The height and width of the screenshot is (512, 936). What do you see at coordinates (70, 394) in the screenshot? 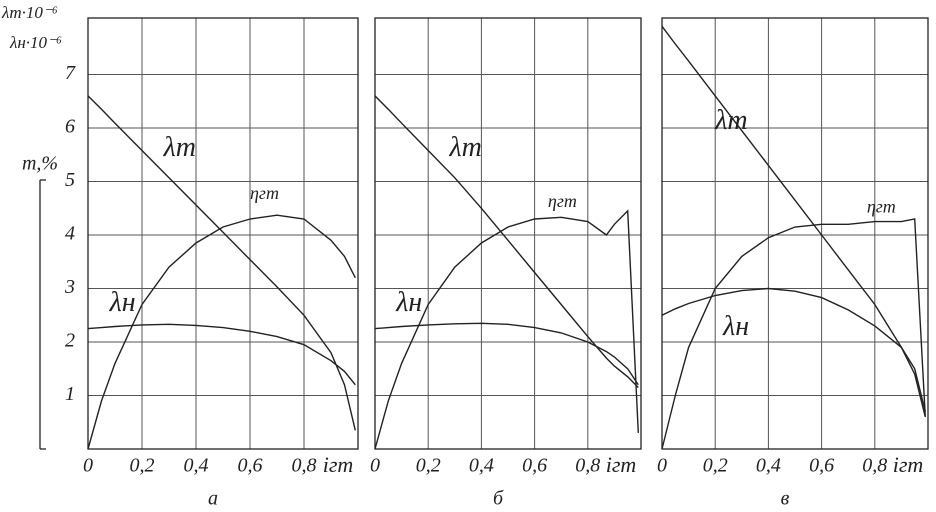
I see `y-tick-label: 1` at bounding box center [70, 394].